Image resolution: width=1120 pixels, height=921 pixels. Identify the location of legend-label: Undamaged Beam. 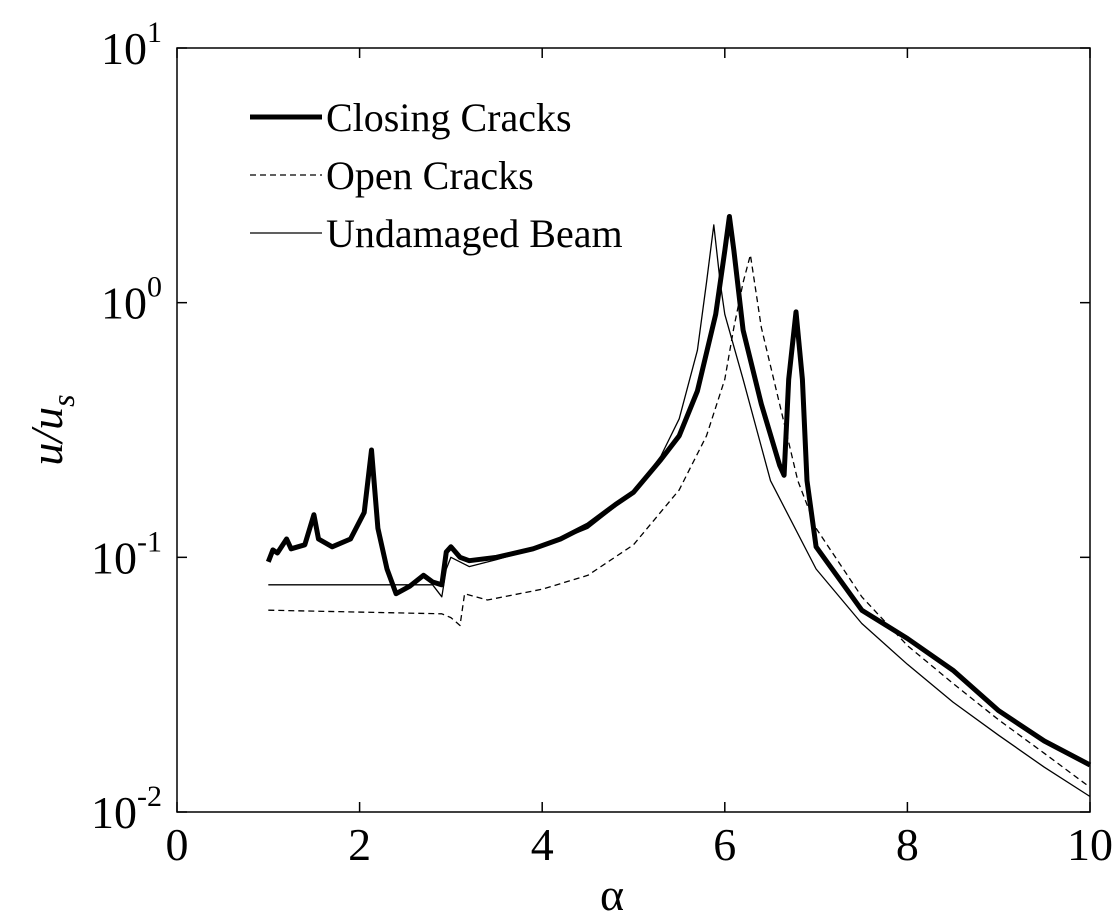
(474, 233).